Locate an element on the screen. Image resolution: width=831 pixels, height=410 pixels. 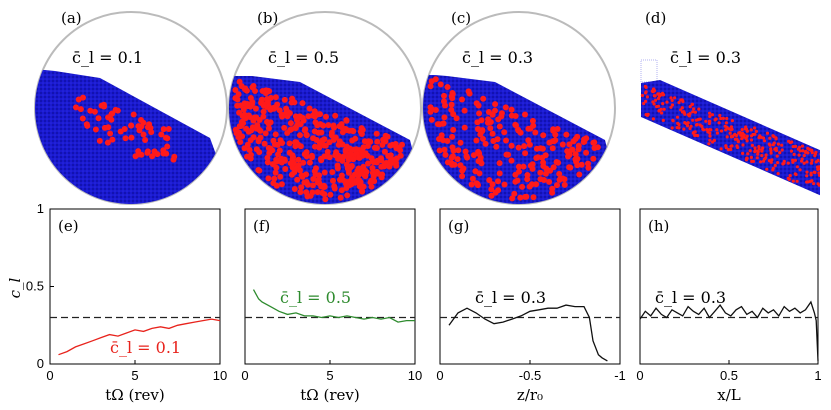
plot-panel-e: 0 5 10 0 0.5 1 (e) c̄_l = 0.1 tΩ (rev) is located at coordinates (126, 302).